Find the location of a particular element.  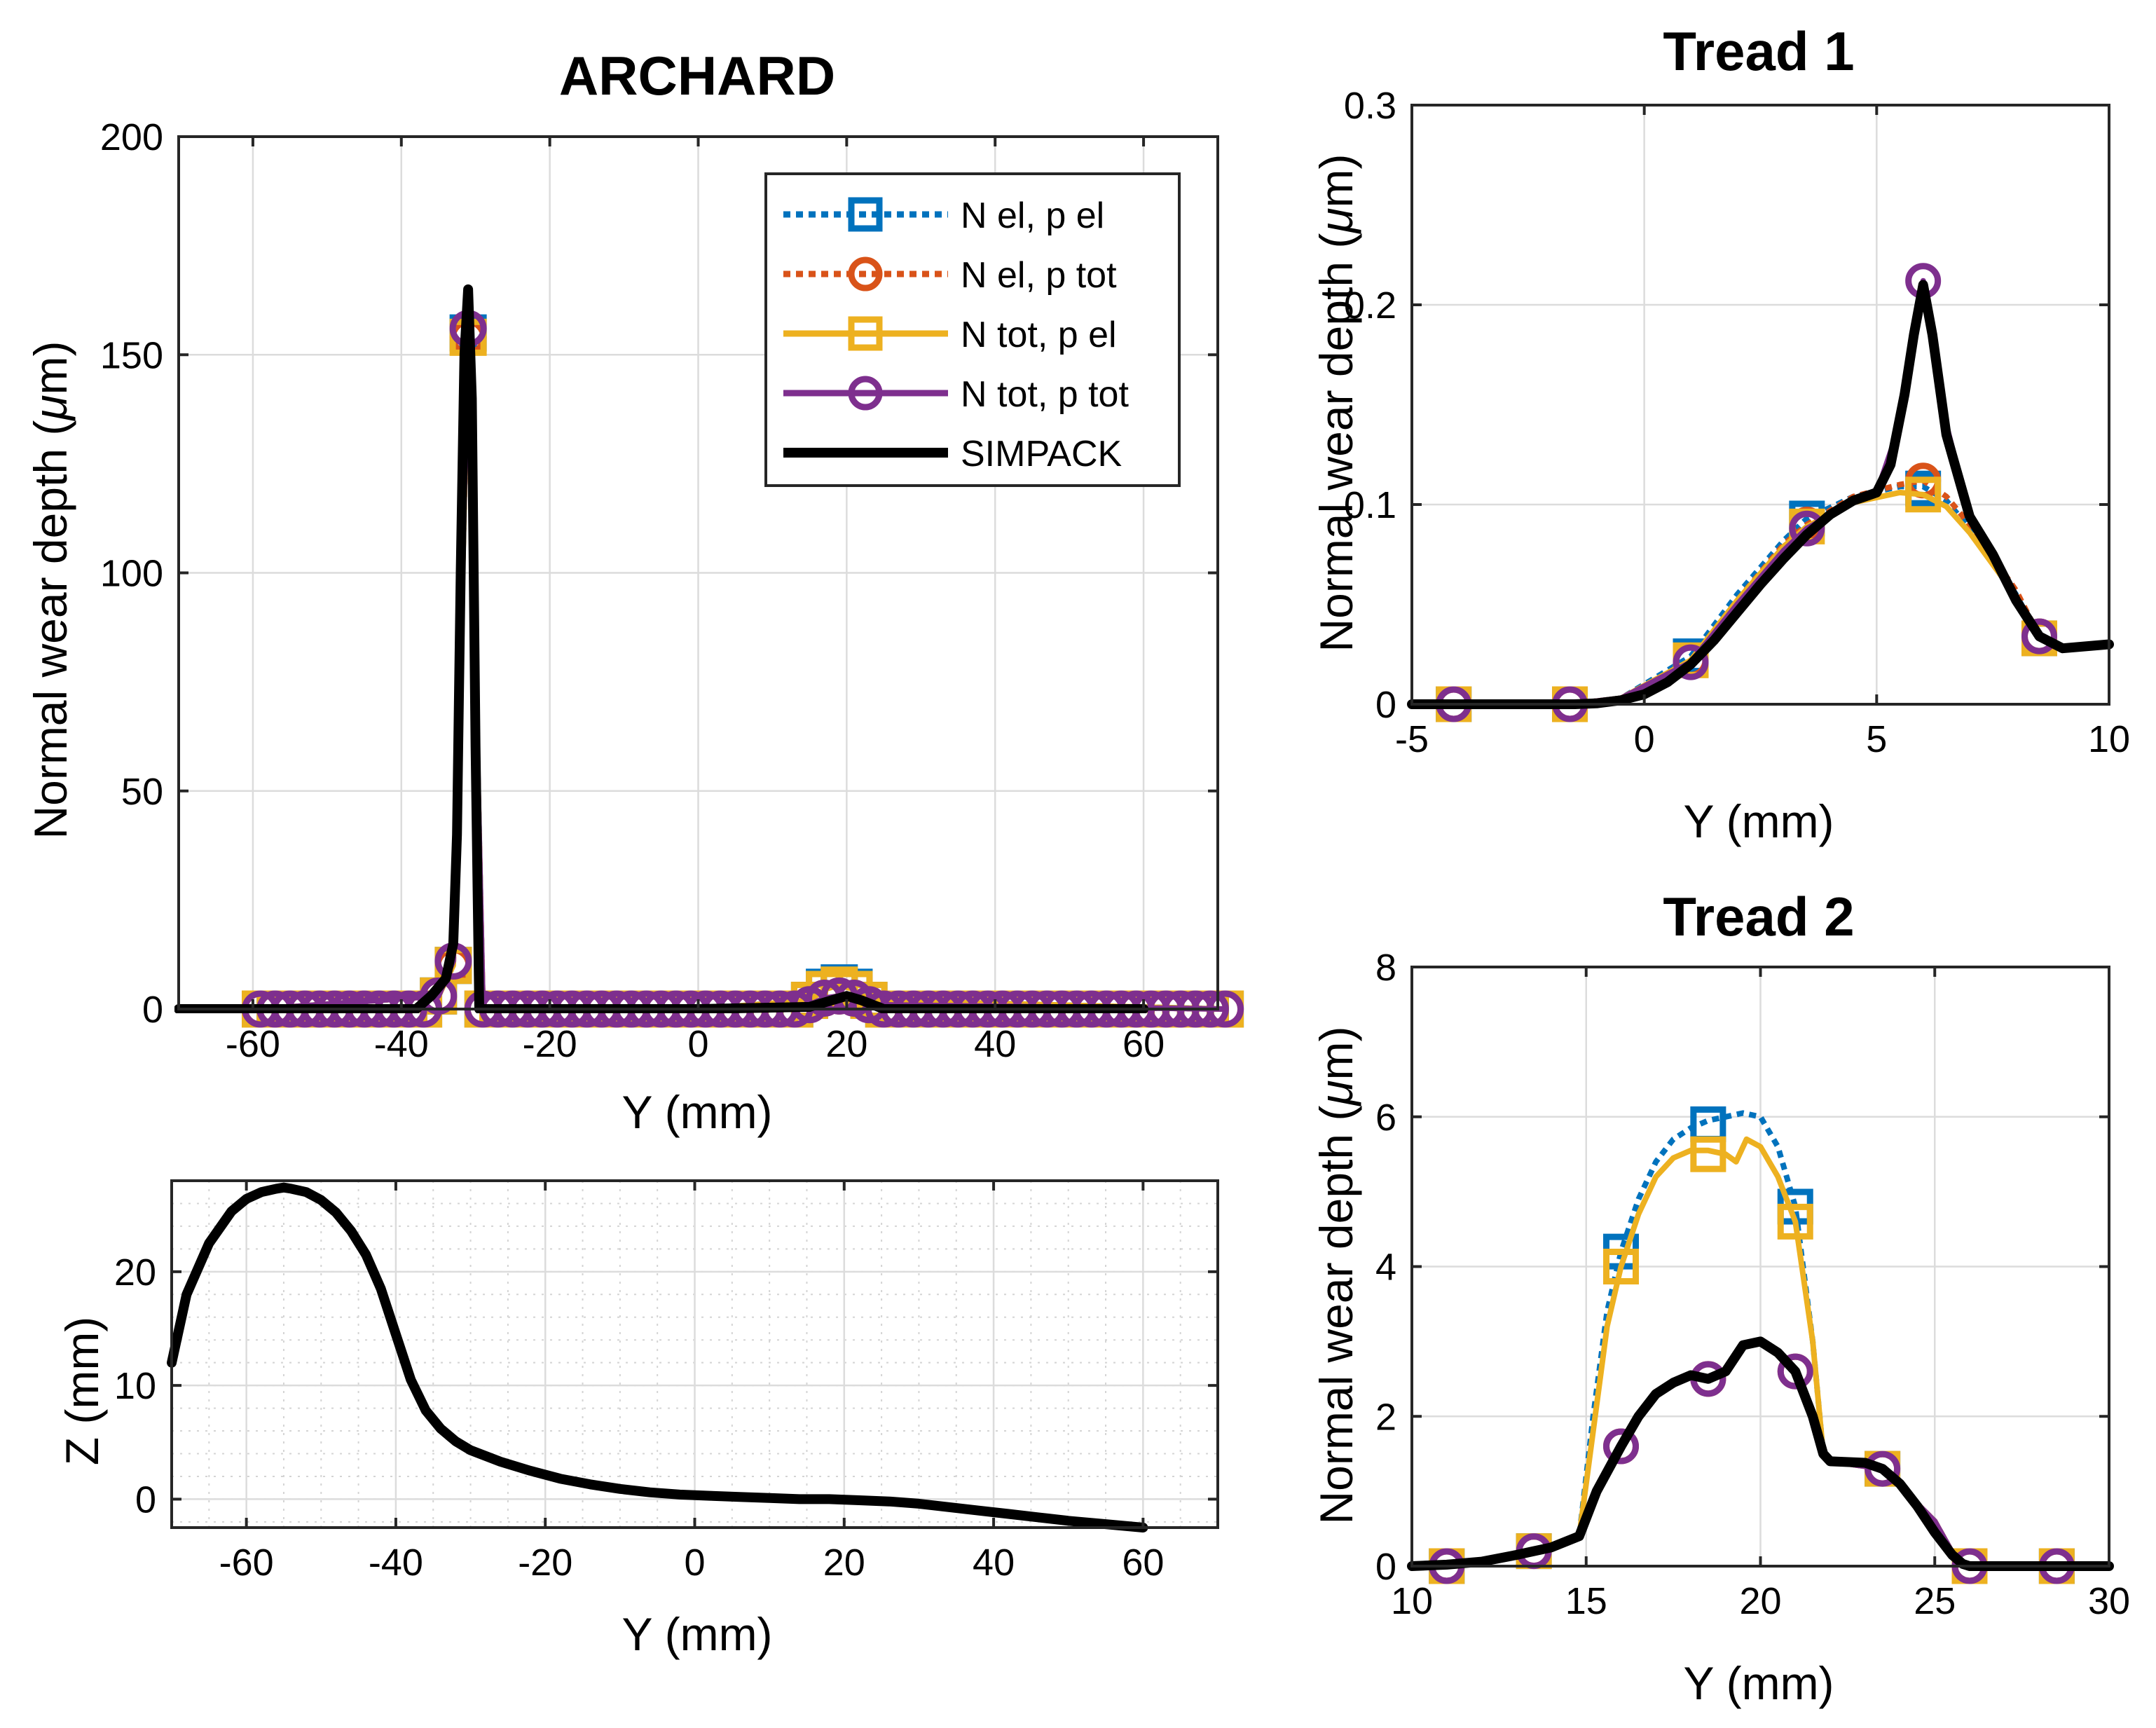

tread1-x-tick-label: 0 is located at coordinates (1644, 739).